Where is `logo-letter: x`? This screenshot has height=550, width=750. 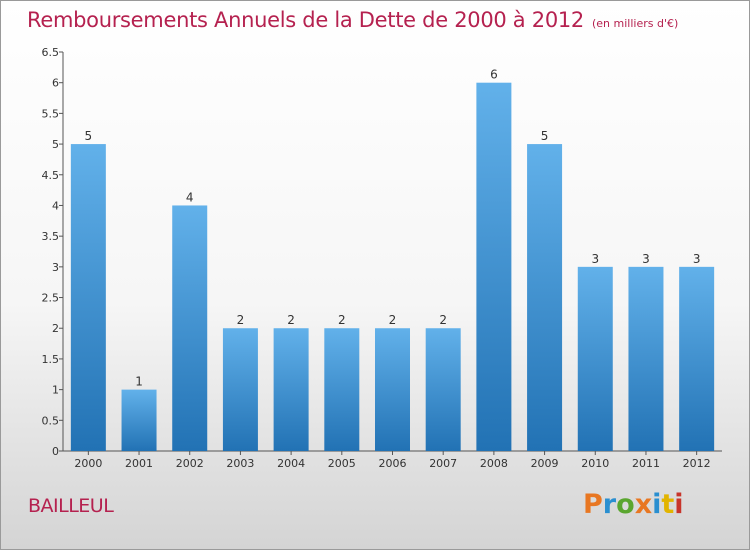
logo-letter: x is located at coordinates (643, 504).